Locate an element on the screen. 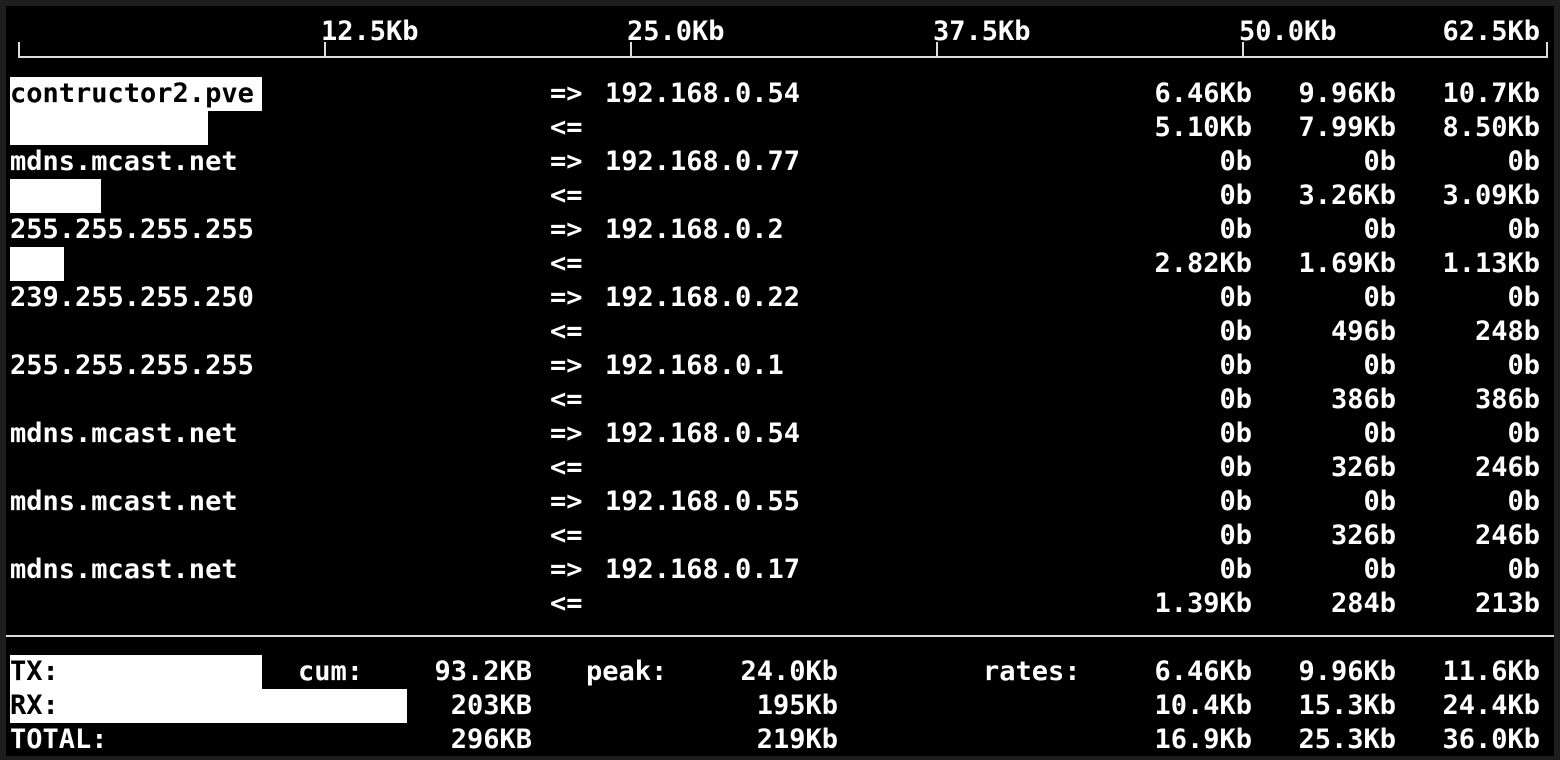 This screenshot has height=760, width=1560. rx-rate: 248b is located at coordinates (1507, 331).